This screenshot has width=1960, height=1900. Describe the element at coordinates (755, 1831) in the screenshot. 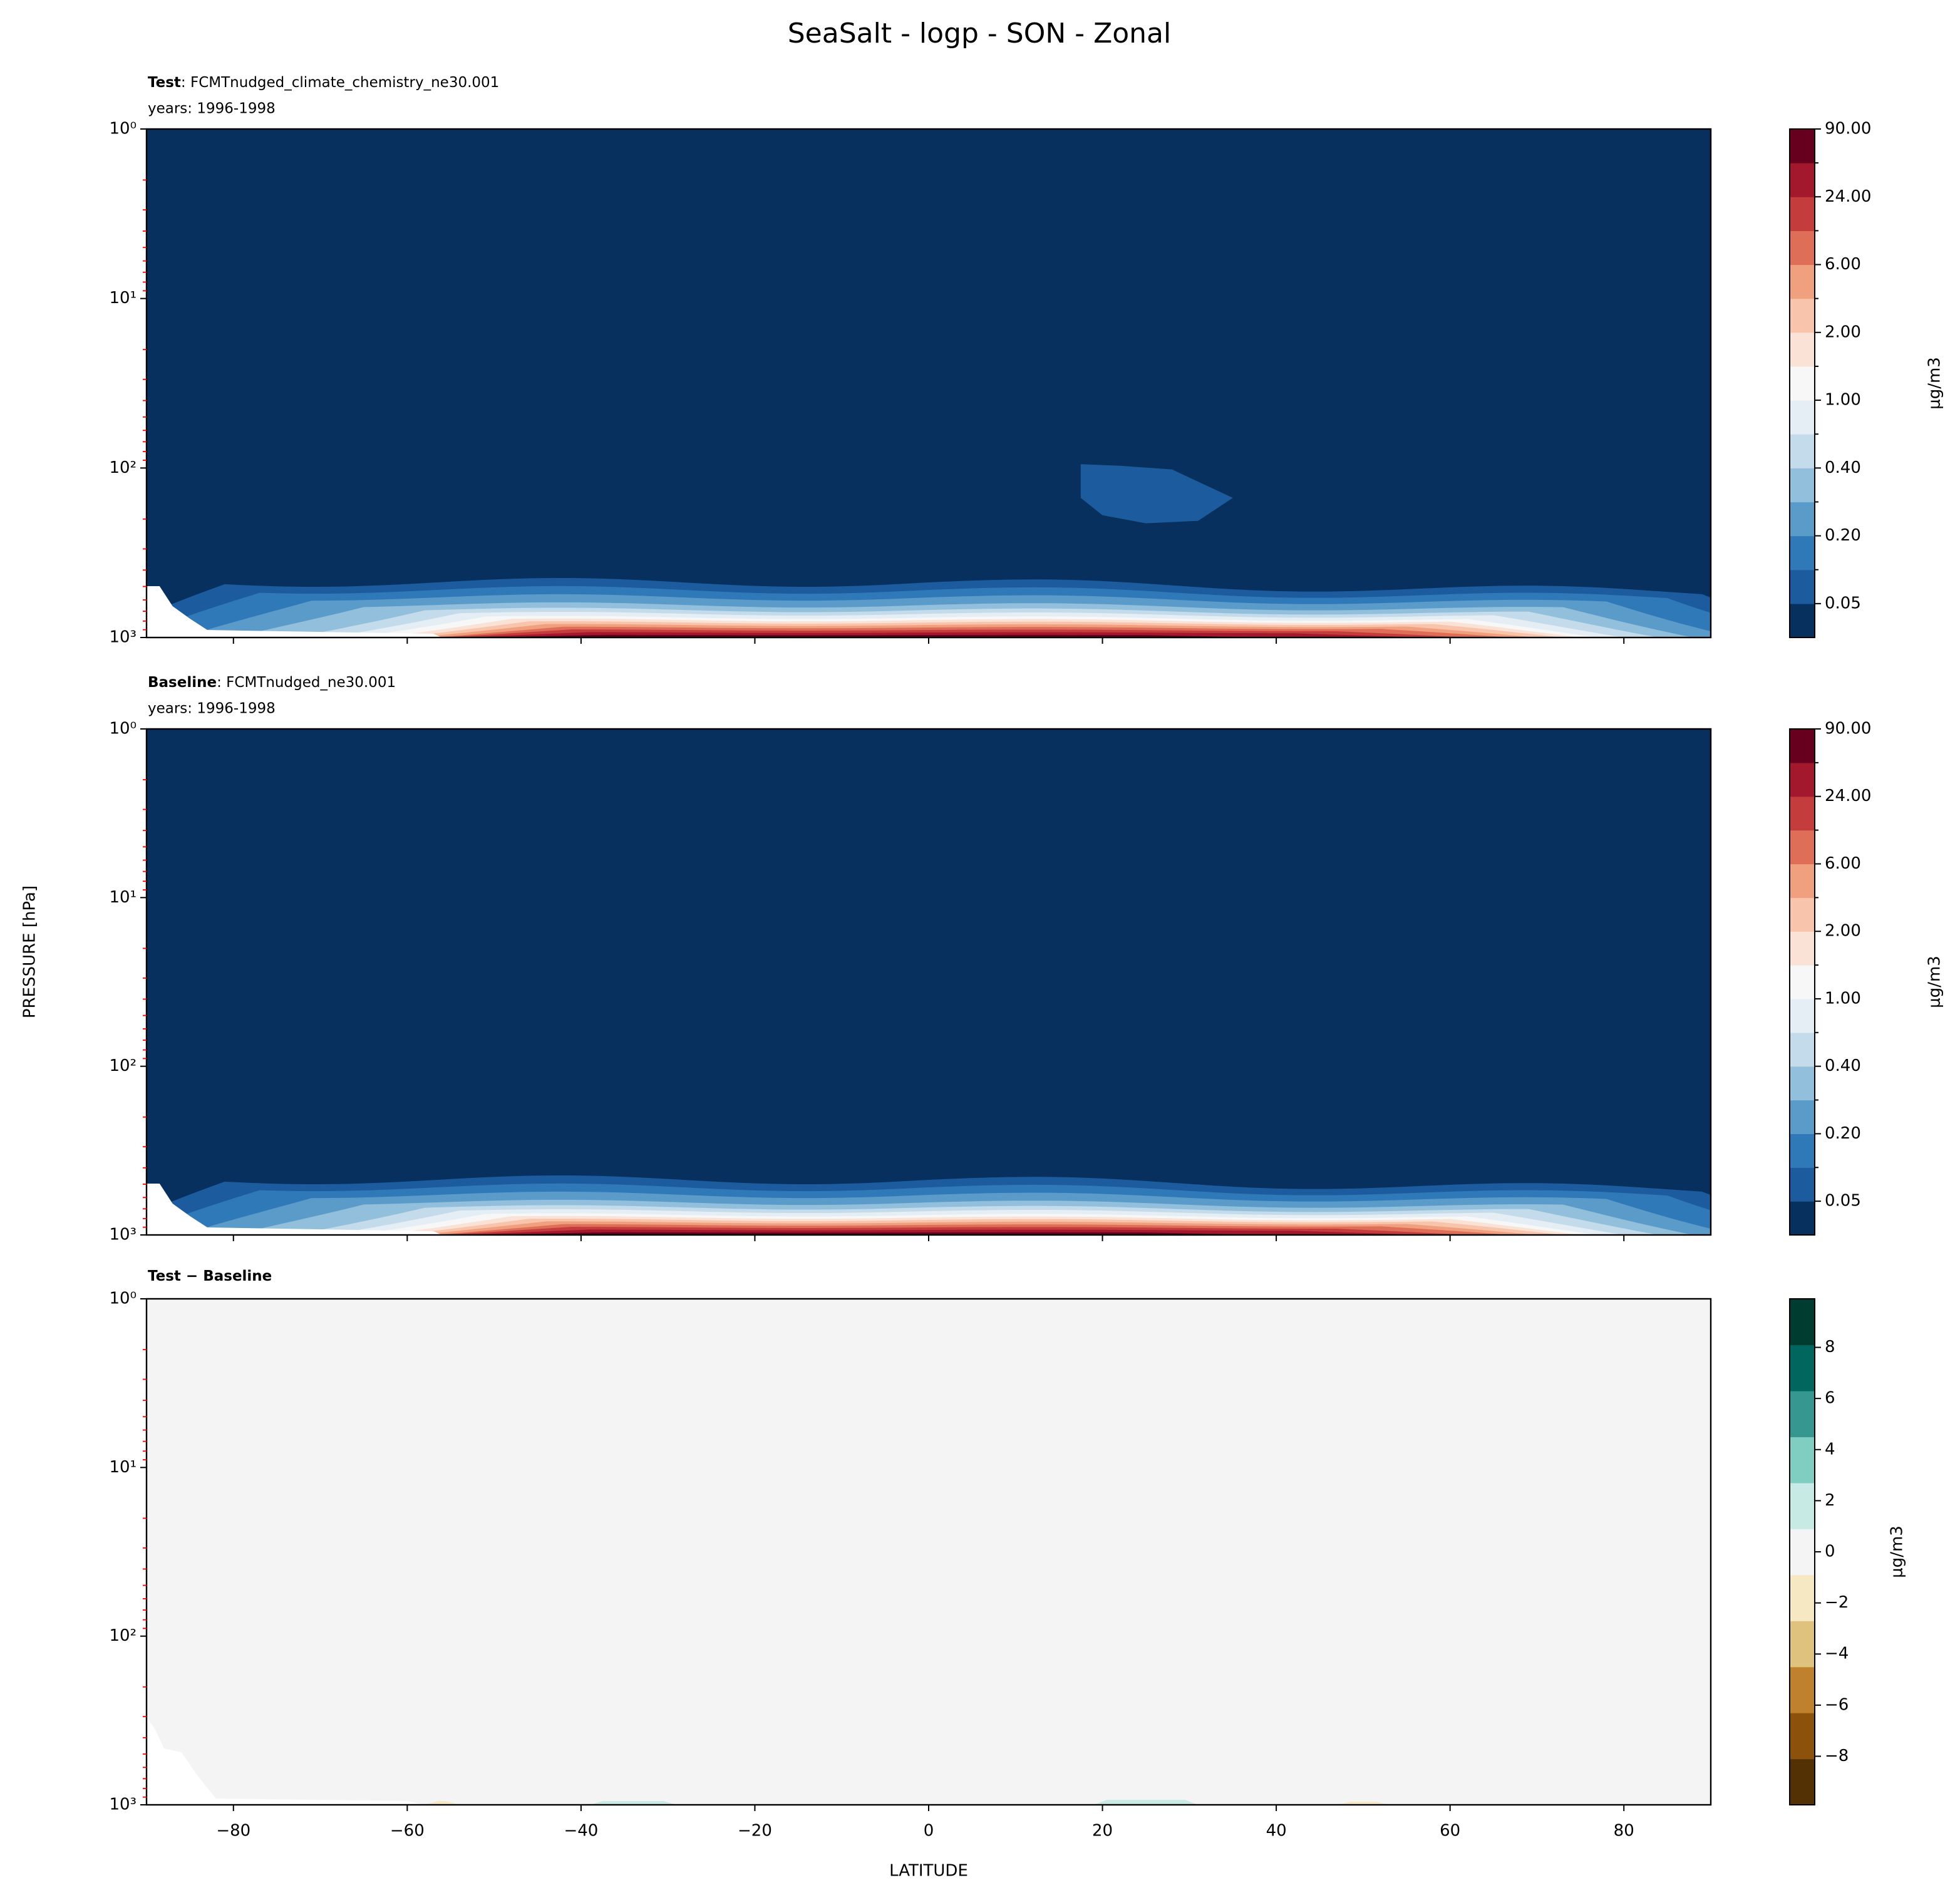

I see `x-tick-label: −20` at that location.